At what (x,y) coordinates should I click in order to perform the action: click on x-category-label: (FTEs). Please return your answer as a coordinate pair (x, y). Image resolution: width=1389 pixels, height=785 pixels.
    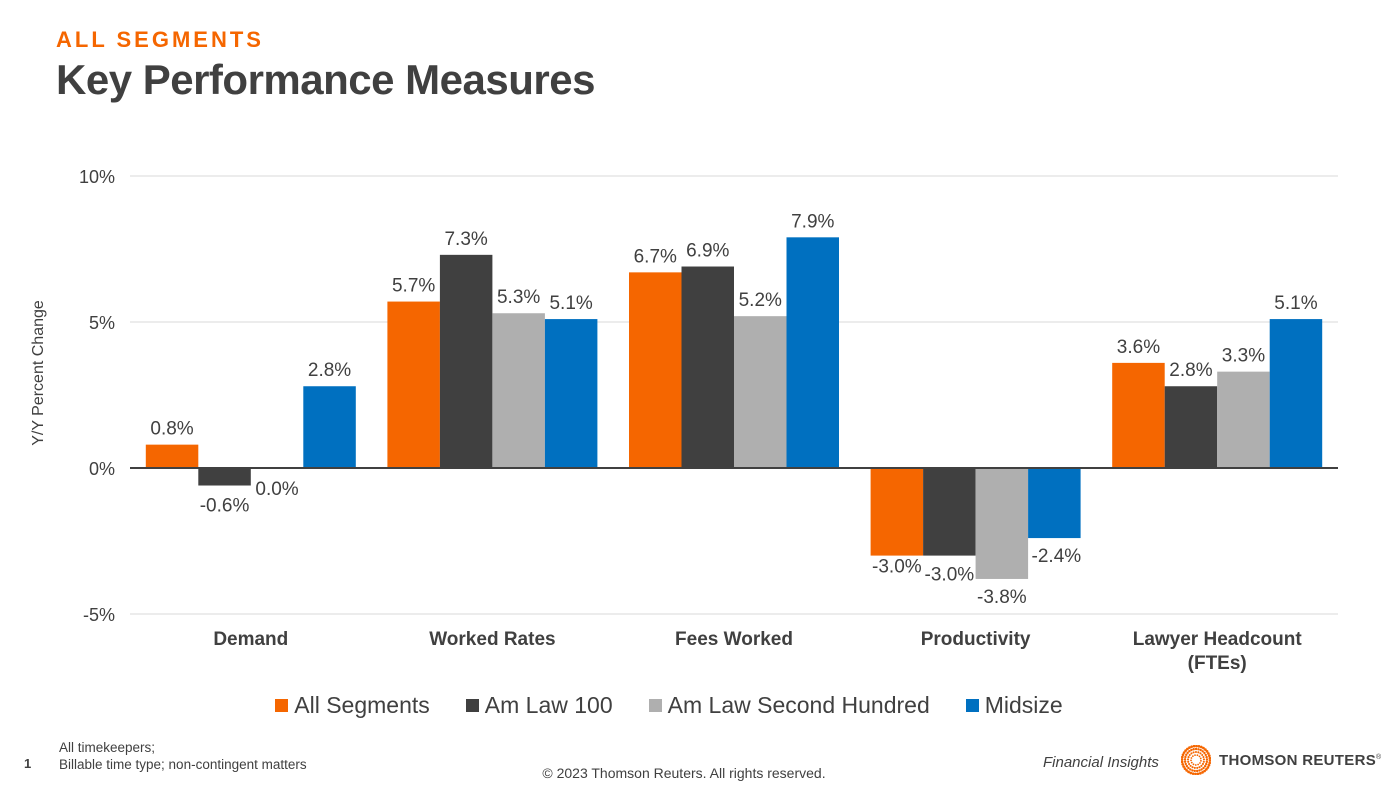
    Looking at the image, I should click on (1217, 663).